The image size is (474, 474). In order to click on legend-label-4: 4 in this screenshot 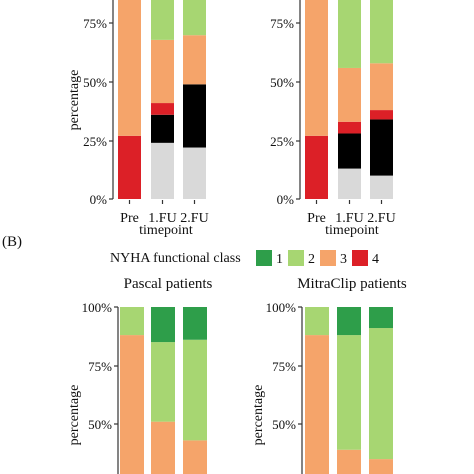, I will do `click(375, 259)`.